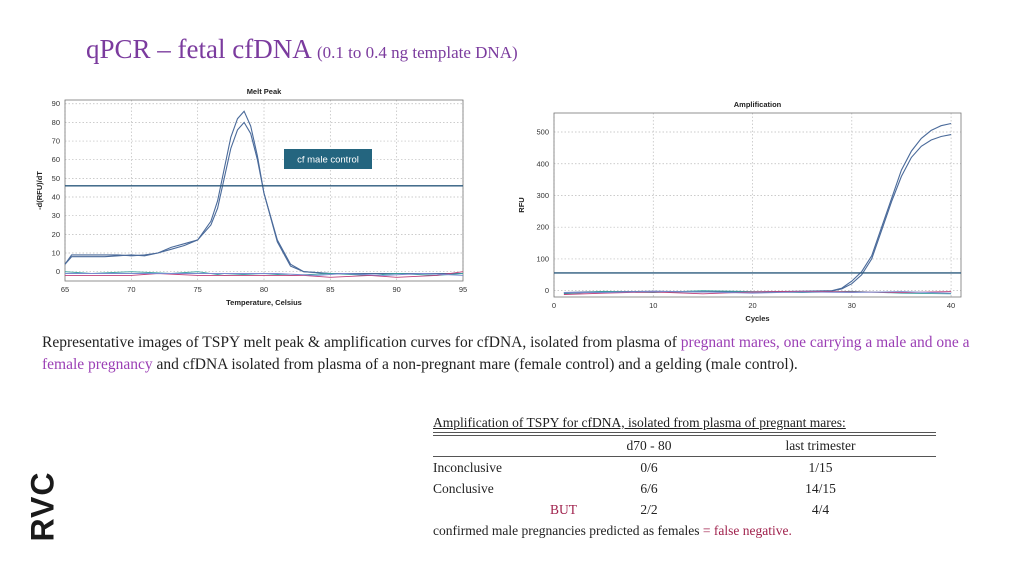 The width and height of the screenshot is (1024, 576). Describe the element at coordinates (554, 305) in the screenshot. I see `x-tick-label: 0` at that location.